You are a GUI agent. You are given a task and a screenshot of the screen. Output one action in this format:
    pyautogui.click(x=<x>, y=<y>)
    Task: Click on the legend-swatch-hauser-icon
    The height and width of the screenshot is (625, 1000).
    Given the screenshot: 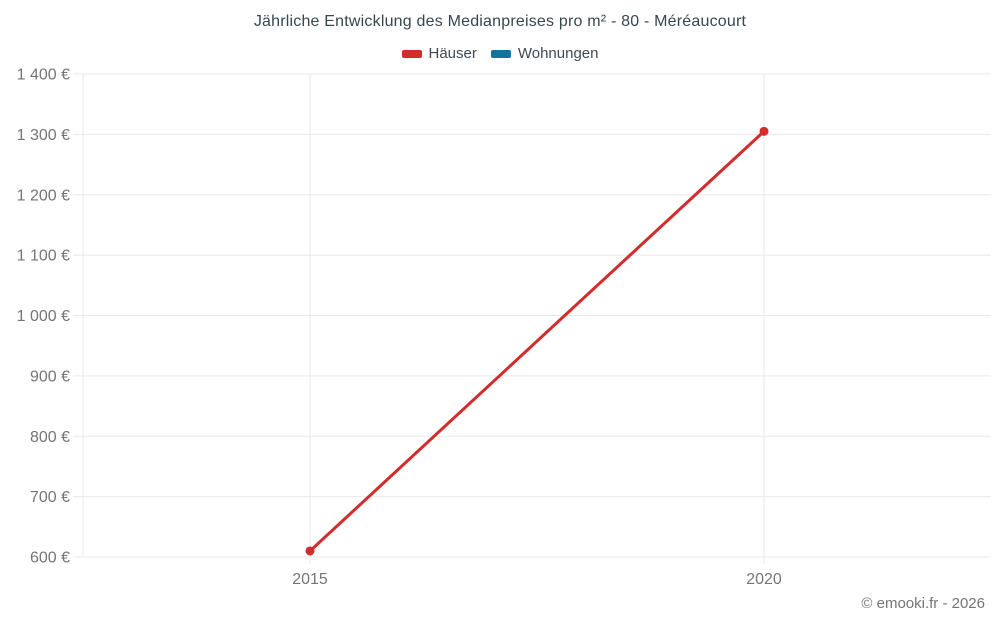 What is the action you would take?
    pyautogui.click(x=411, y=53)
    